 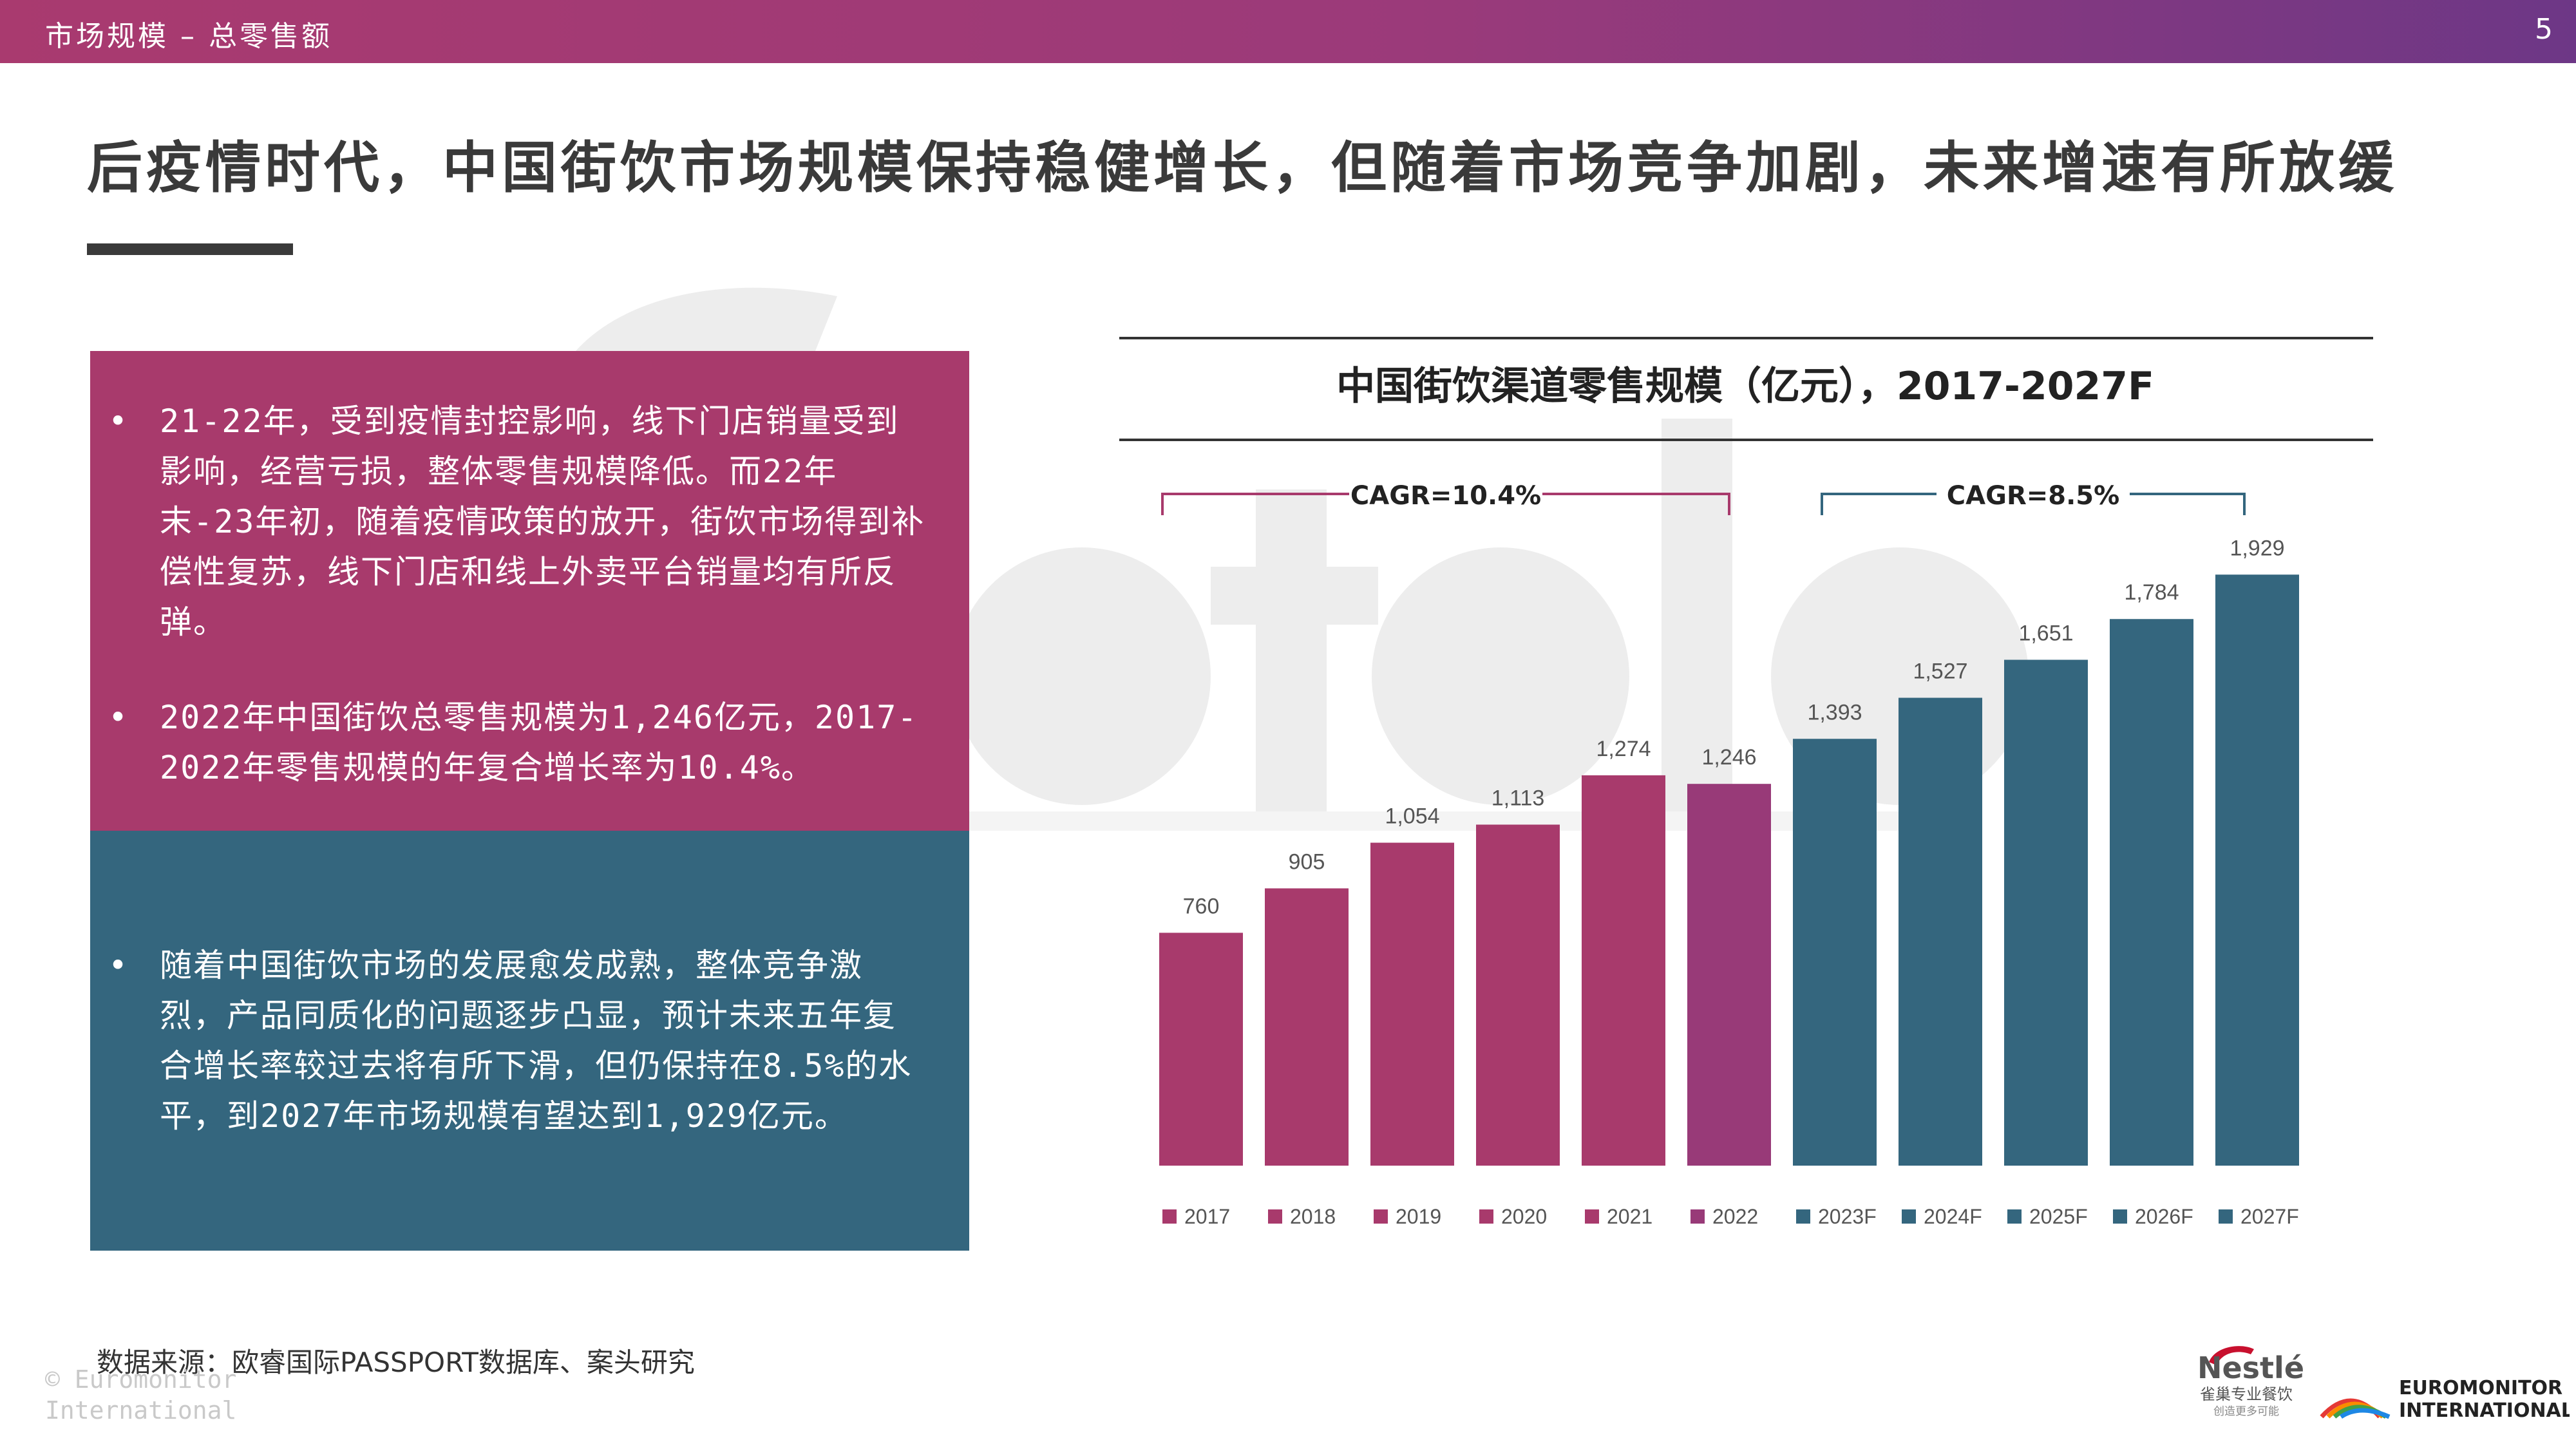 What do you see at coordinates (141, 1380) in the screenshot?
I see `copyright-line: © Euromonitor` at bounding box center [141, 1380].